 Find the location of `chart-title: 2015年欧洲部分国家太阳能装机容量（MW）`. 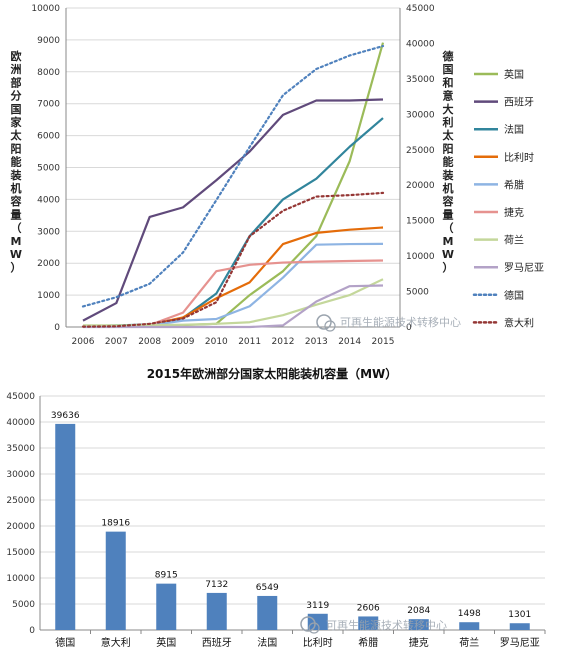

chart-title: 2015年欧洲部分国家太阳能装机容量（MW） is located at coordinates (272, 373).